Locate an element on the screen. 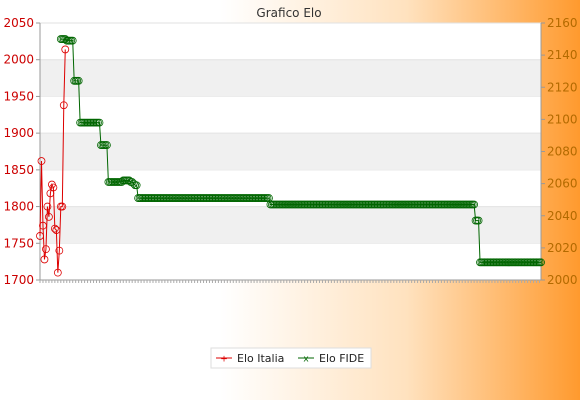  legend-label-elo-fide: Elo FIDE is located at coordinates (341, 358).